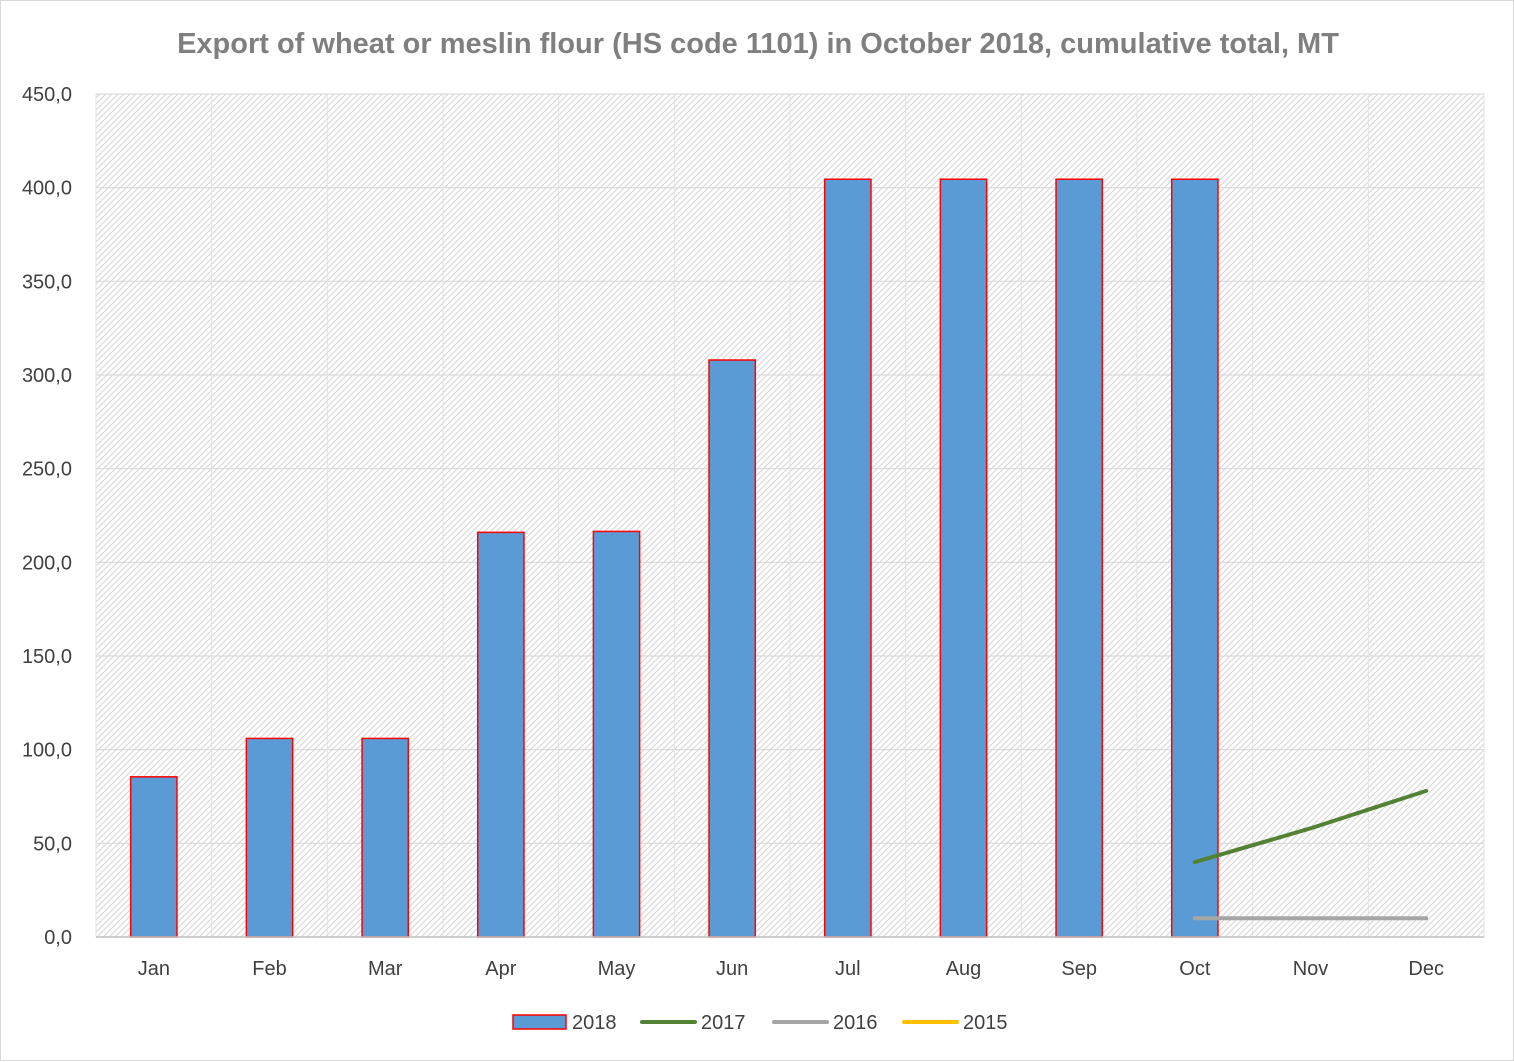 This screenshot has width=1514, height=1062. What do you see at coordinates (791, 969) in the screenshot?
I see `x-axis-tick-labels: Jan Feb Mar Apr May Jun Jul Aug Sep Oct Nov Dec` at bounding box center [791, 969].